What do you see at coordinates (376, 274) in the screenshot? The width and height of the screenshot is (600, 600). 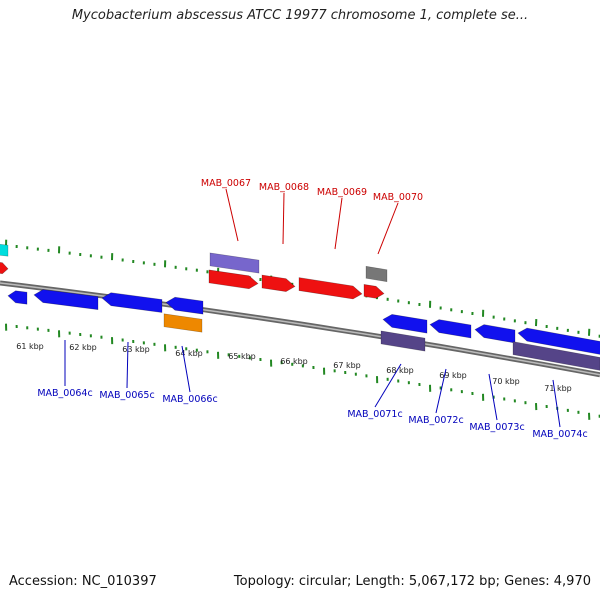 I see `feature-gray-block` at bounding box center [376, 274].